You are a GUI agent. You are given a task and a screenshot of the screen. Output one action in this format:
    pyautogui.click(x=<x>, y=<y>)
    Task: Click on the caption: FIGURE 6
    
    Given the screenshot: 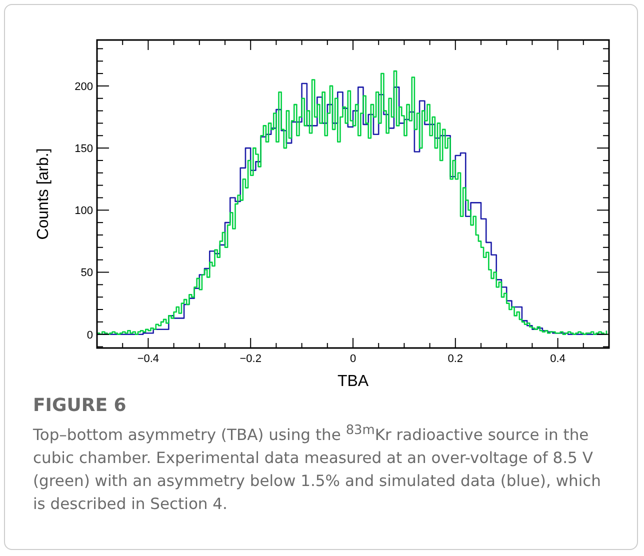 What is the action you would take?
    pyautogui.click(x=80, y=405)
    